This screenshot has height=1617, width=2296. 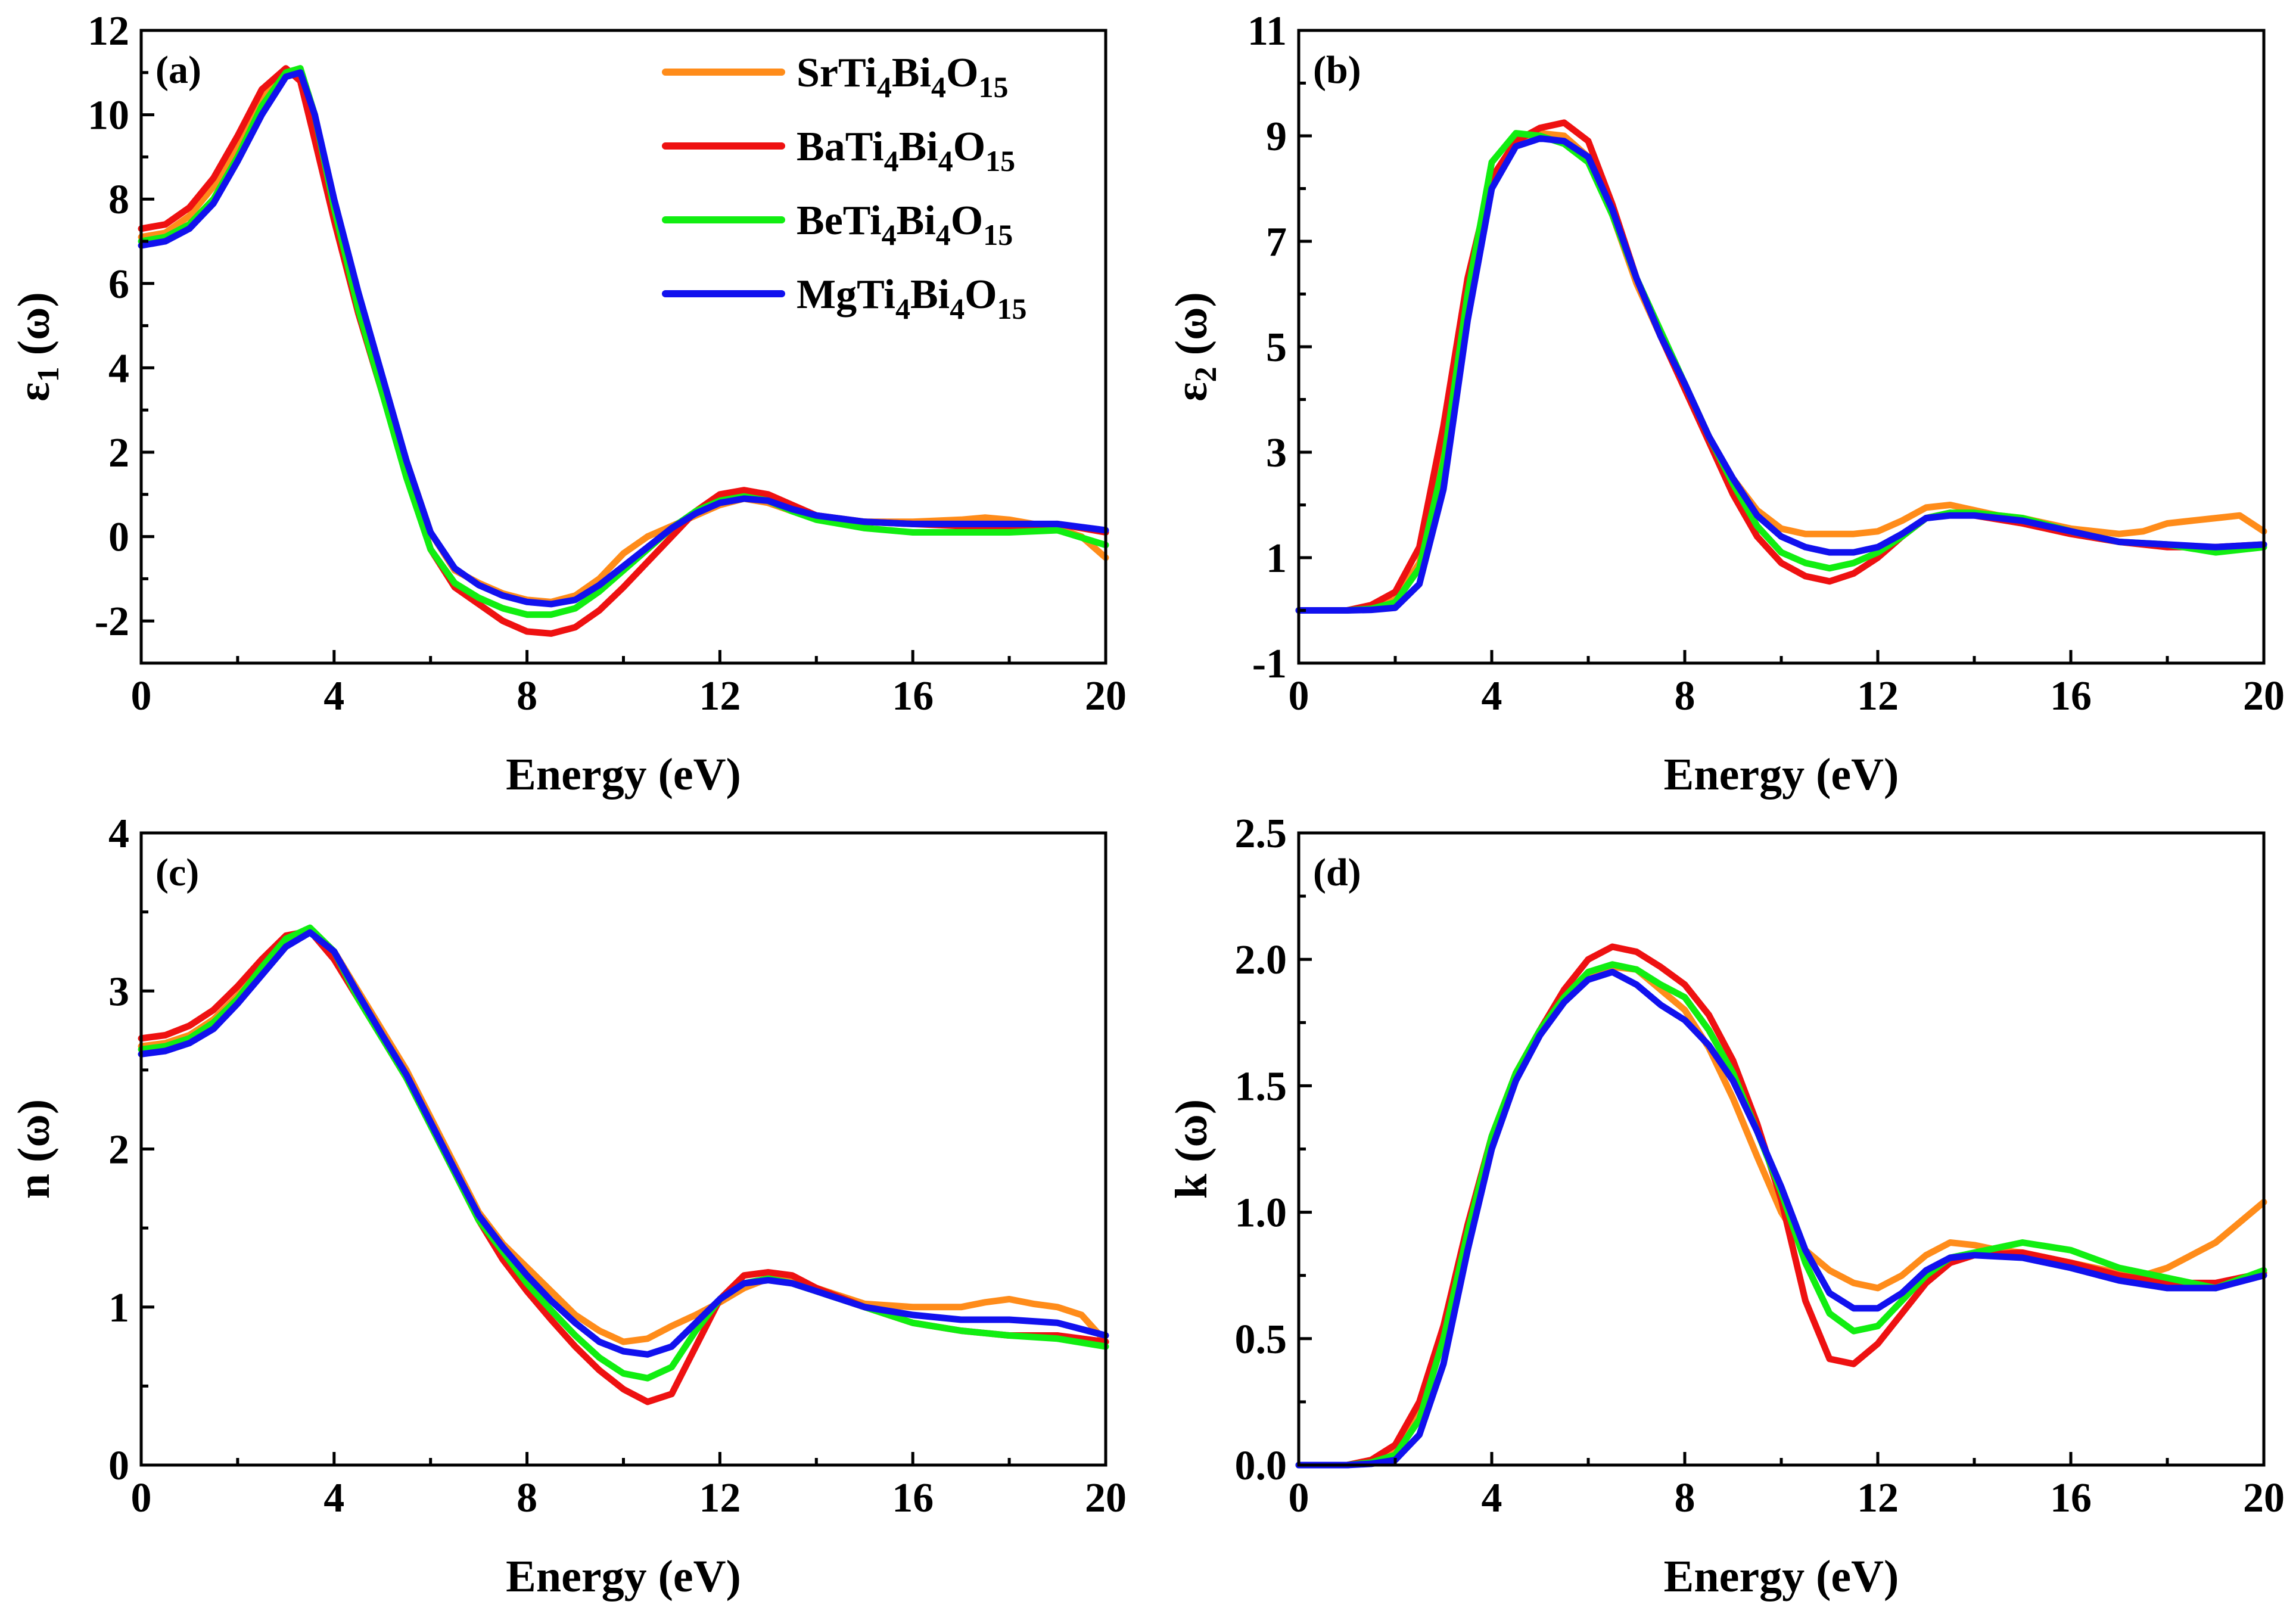 What do you see at coordinates (905, 224) in the screenshot?
I see `legend-label-beti4bi4o15: BeTi4Bi4O15` at bounding box center [905, 224].